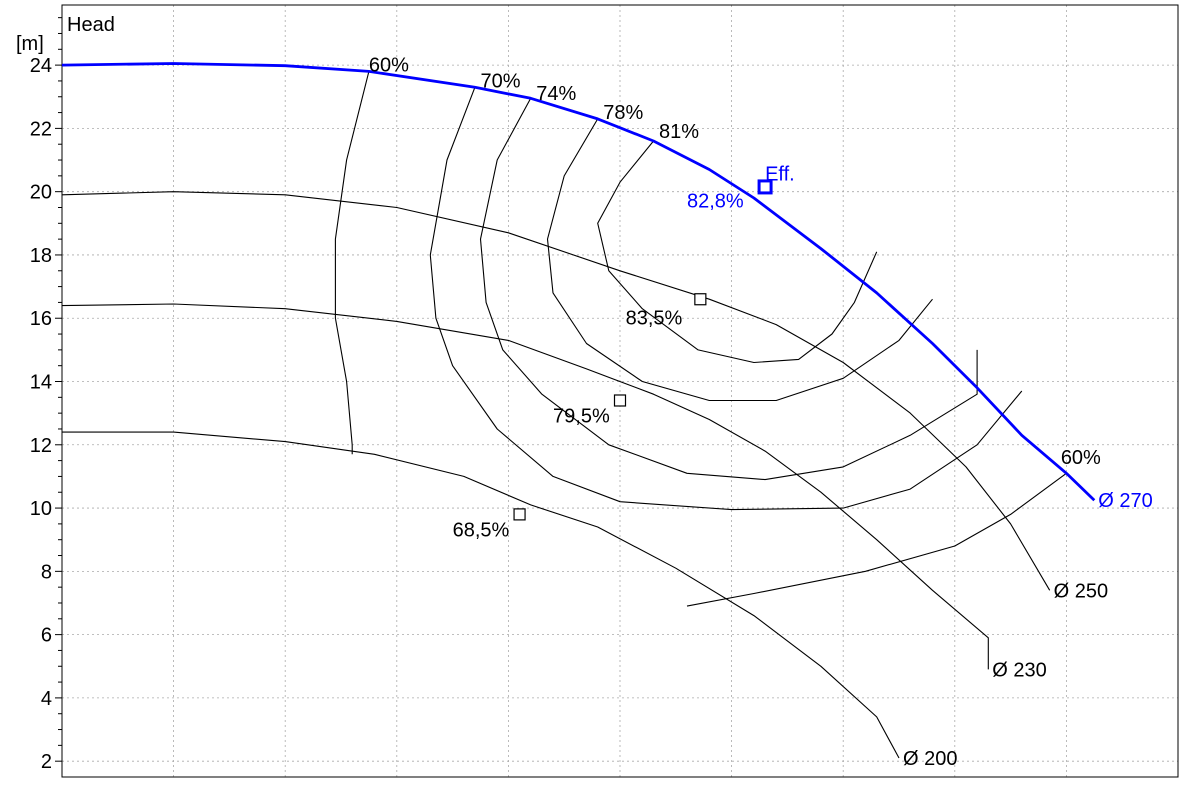 This screenshot has width=1183, height=787. What do you see at coordinates (46, 636) in the screenshot?
I see `y-tick-label: 6` at bounding box center [46, 636].